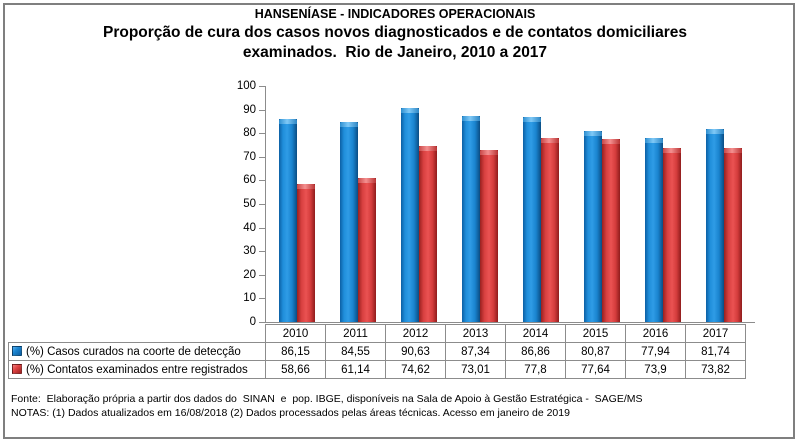 This screenshot has width=798, height=442. What do you see at coordinates (415, 333) in the screenshot?
I see `year-header-2012: 2012` at bounding box center [415, 333].